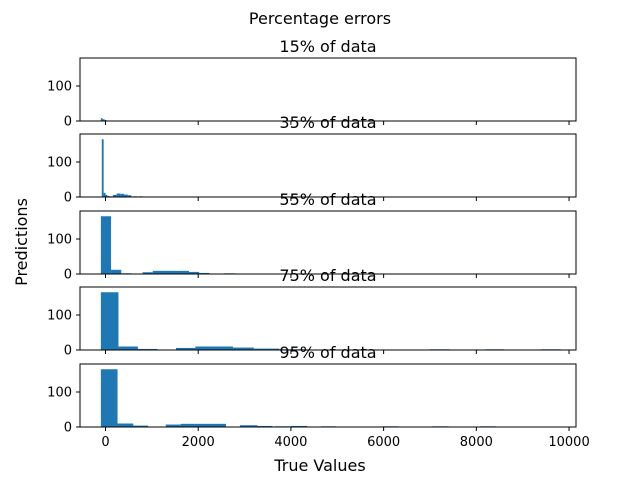  Describe the element at coordinates (198, 442) in the screenshot. I see `x-tick-label: 2000` at that location.